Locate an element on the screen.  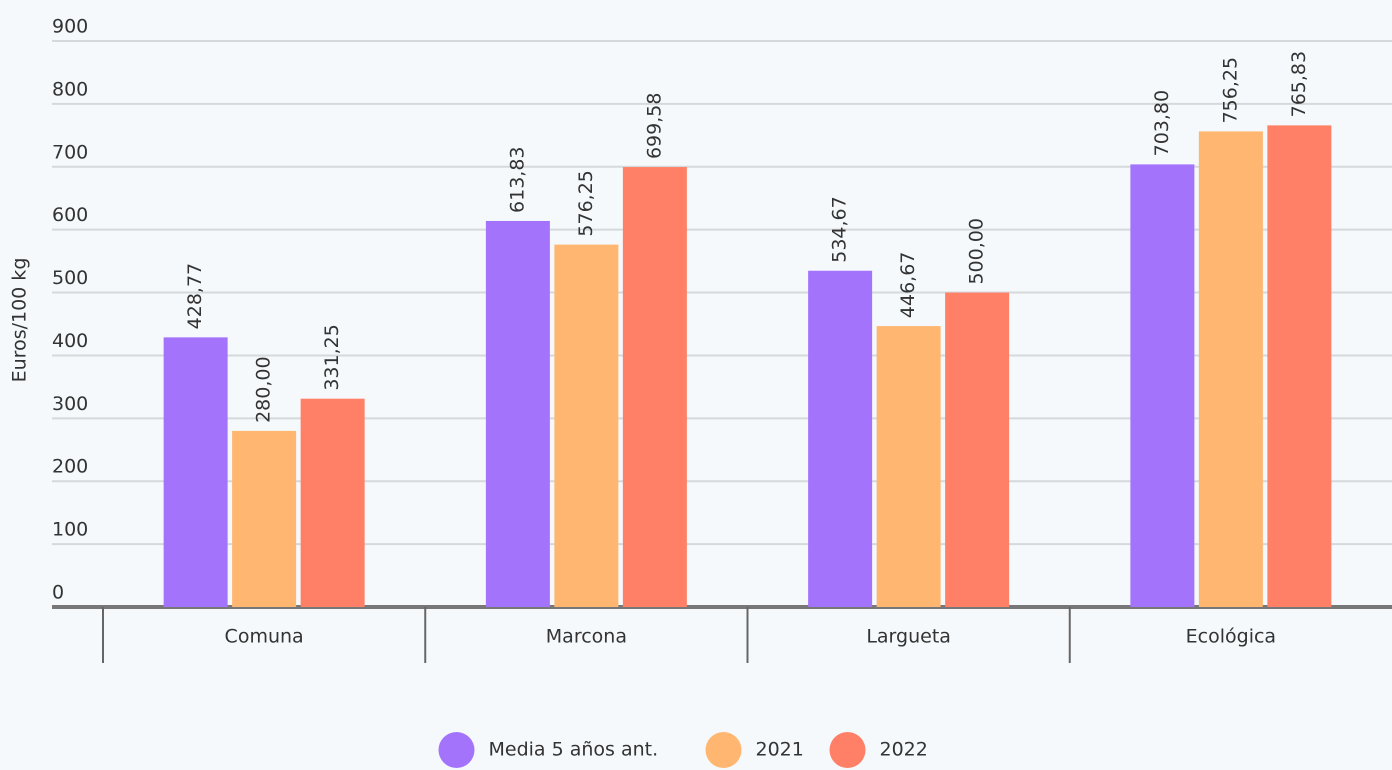
y-tick-label: 300 is located at coordinates (70, 404).